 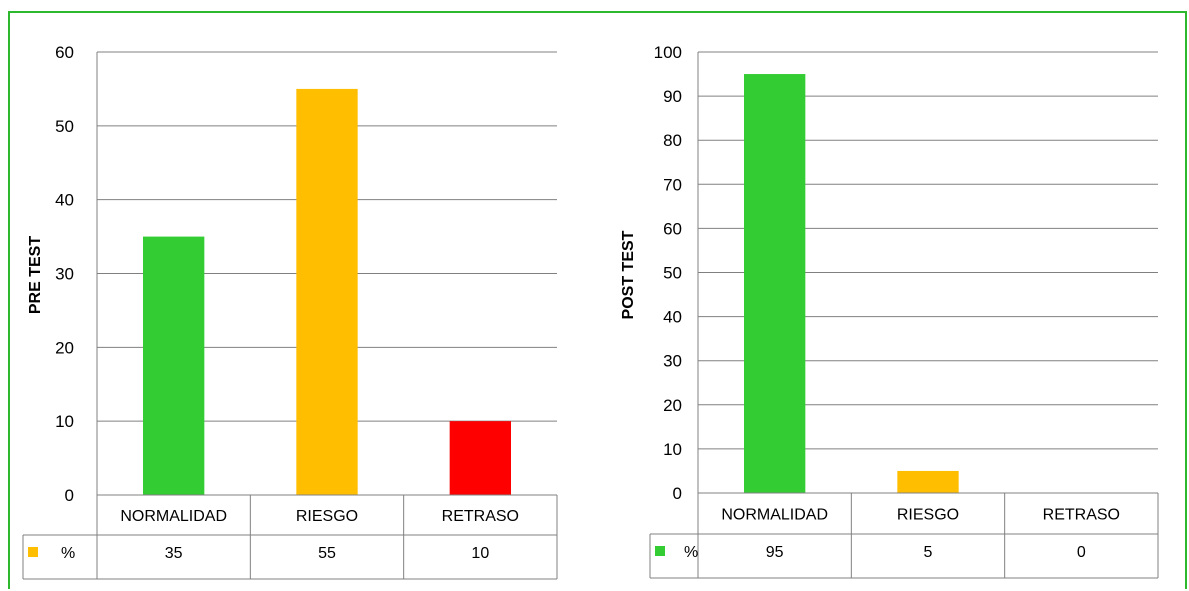 I want to click on bar-retraso, so click(x=480, y=458).